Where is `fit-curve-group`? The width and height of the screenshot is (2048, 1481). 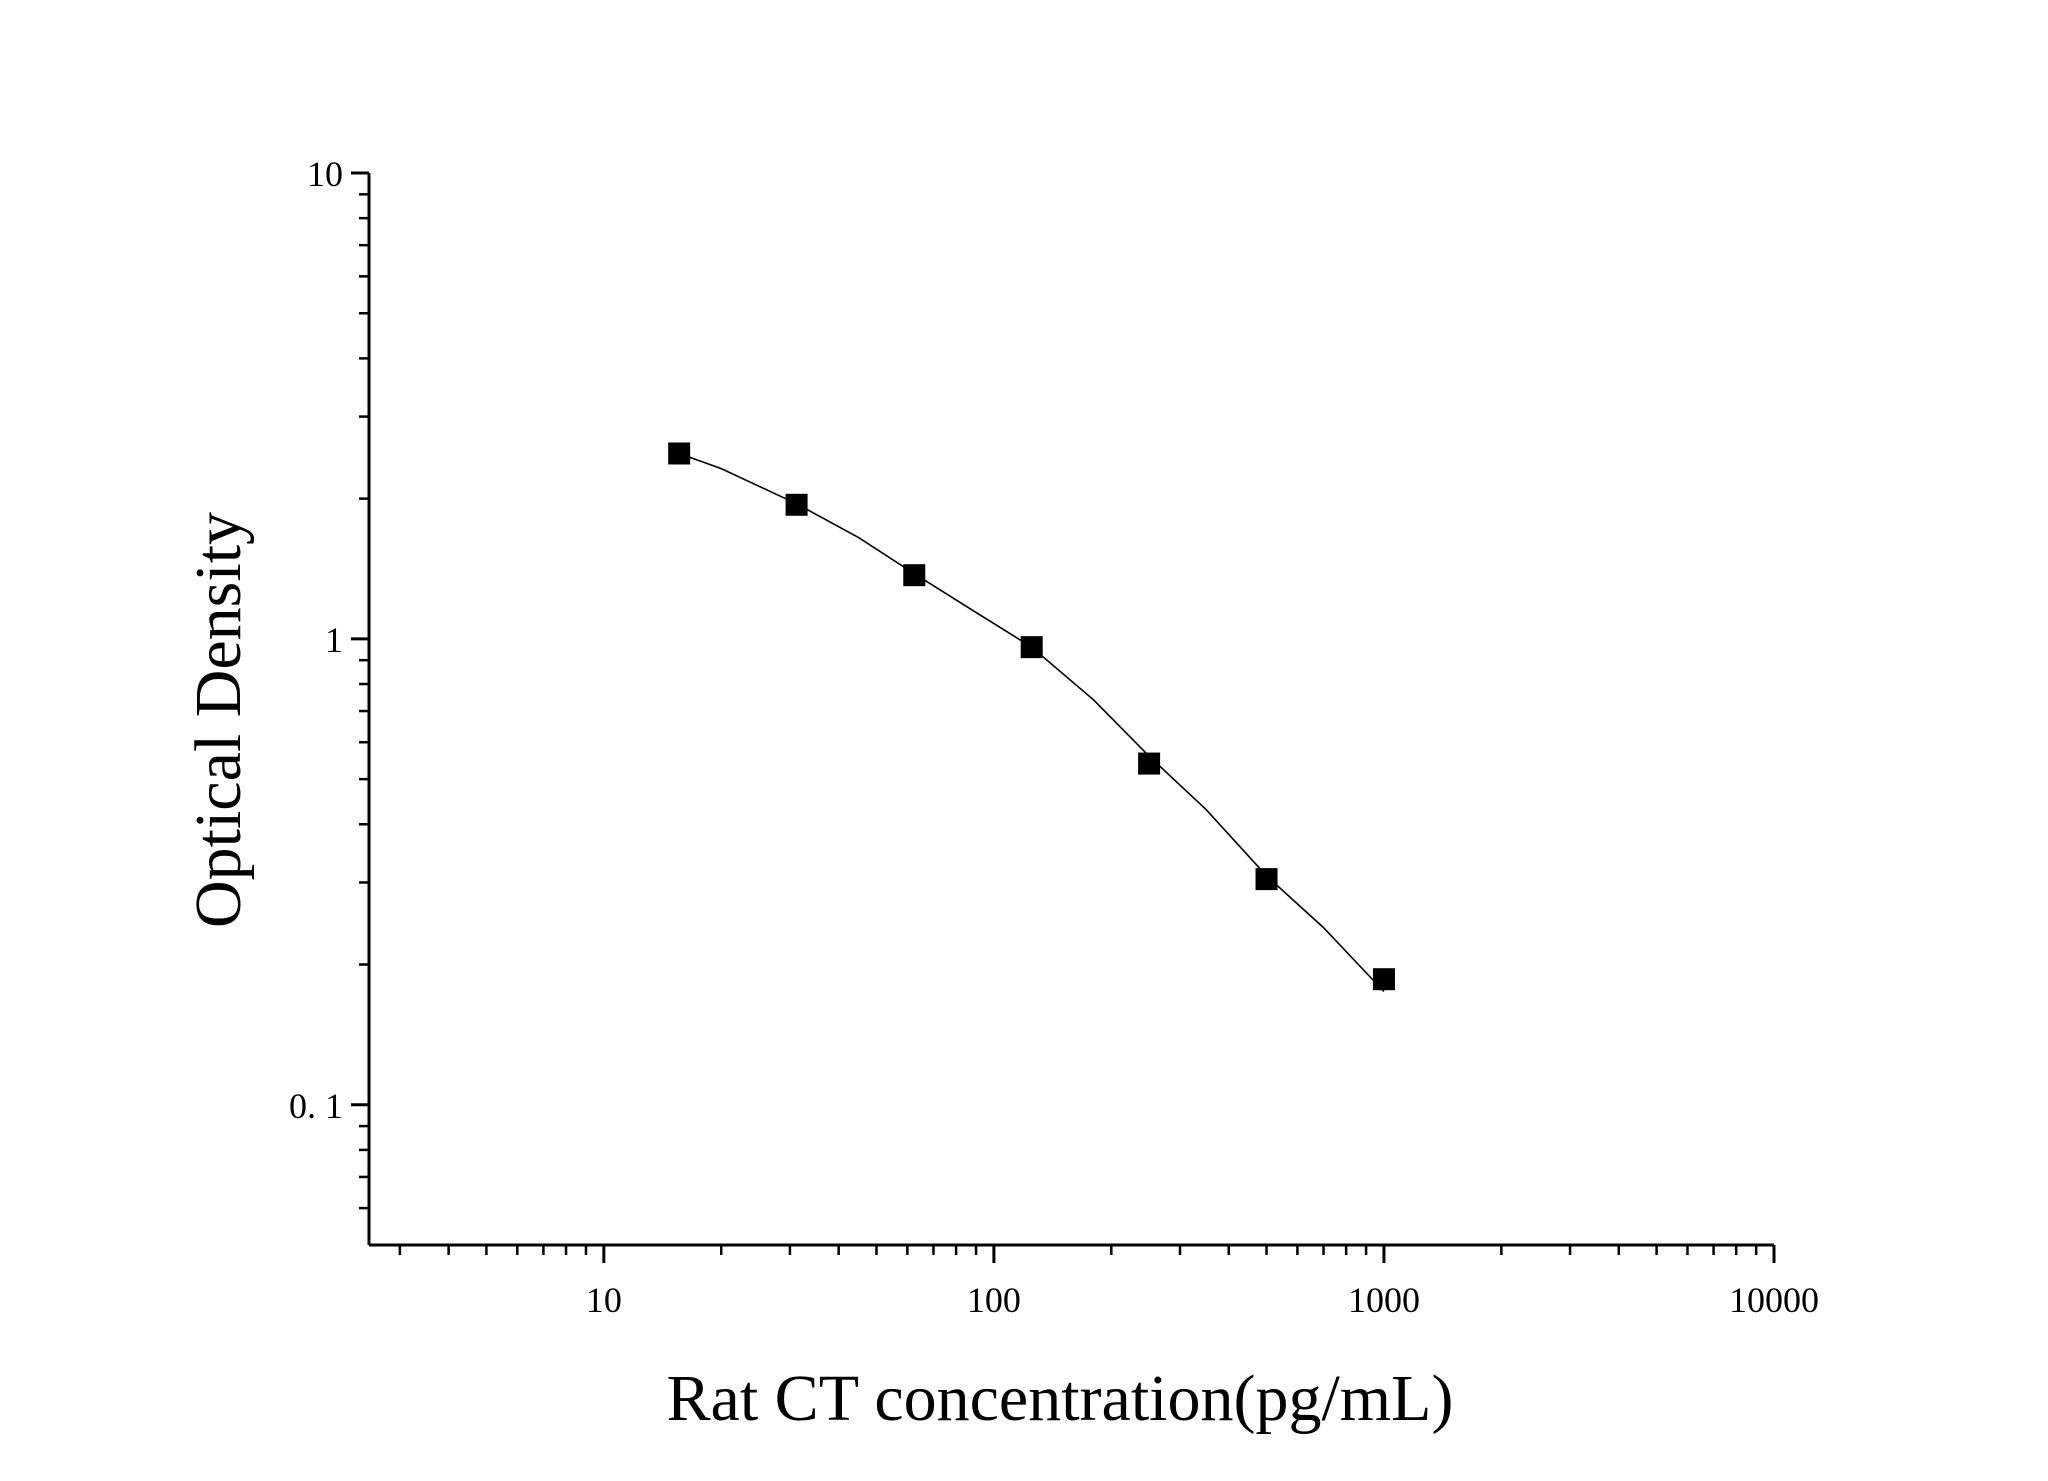
fit-curve-group is located at coordinates (1031, 722).